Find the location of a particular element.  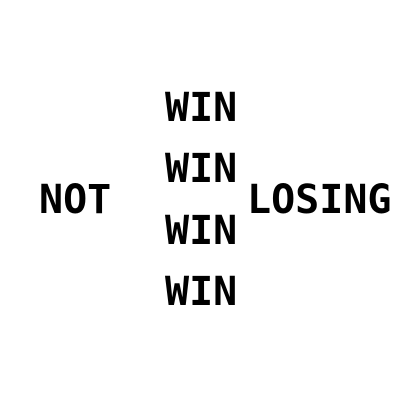

losing-word: LOSING is located at coordinates (319, 200).